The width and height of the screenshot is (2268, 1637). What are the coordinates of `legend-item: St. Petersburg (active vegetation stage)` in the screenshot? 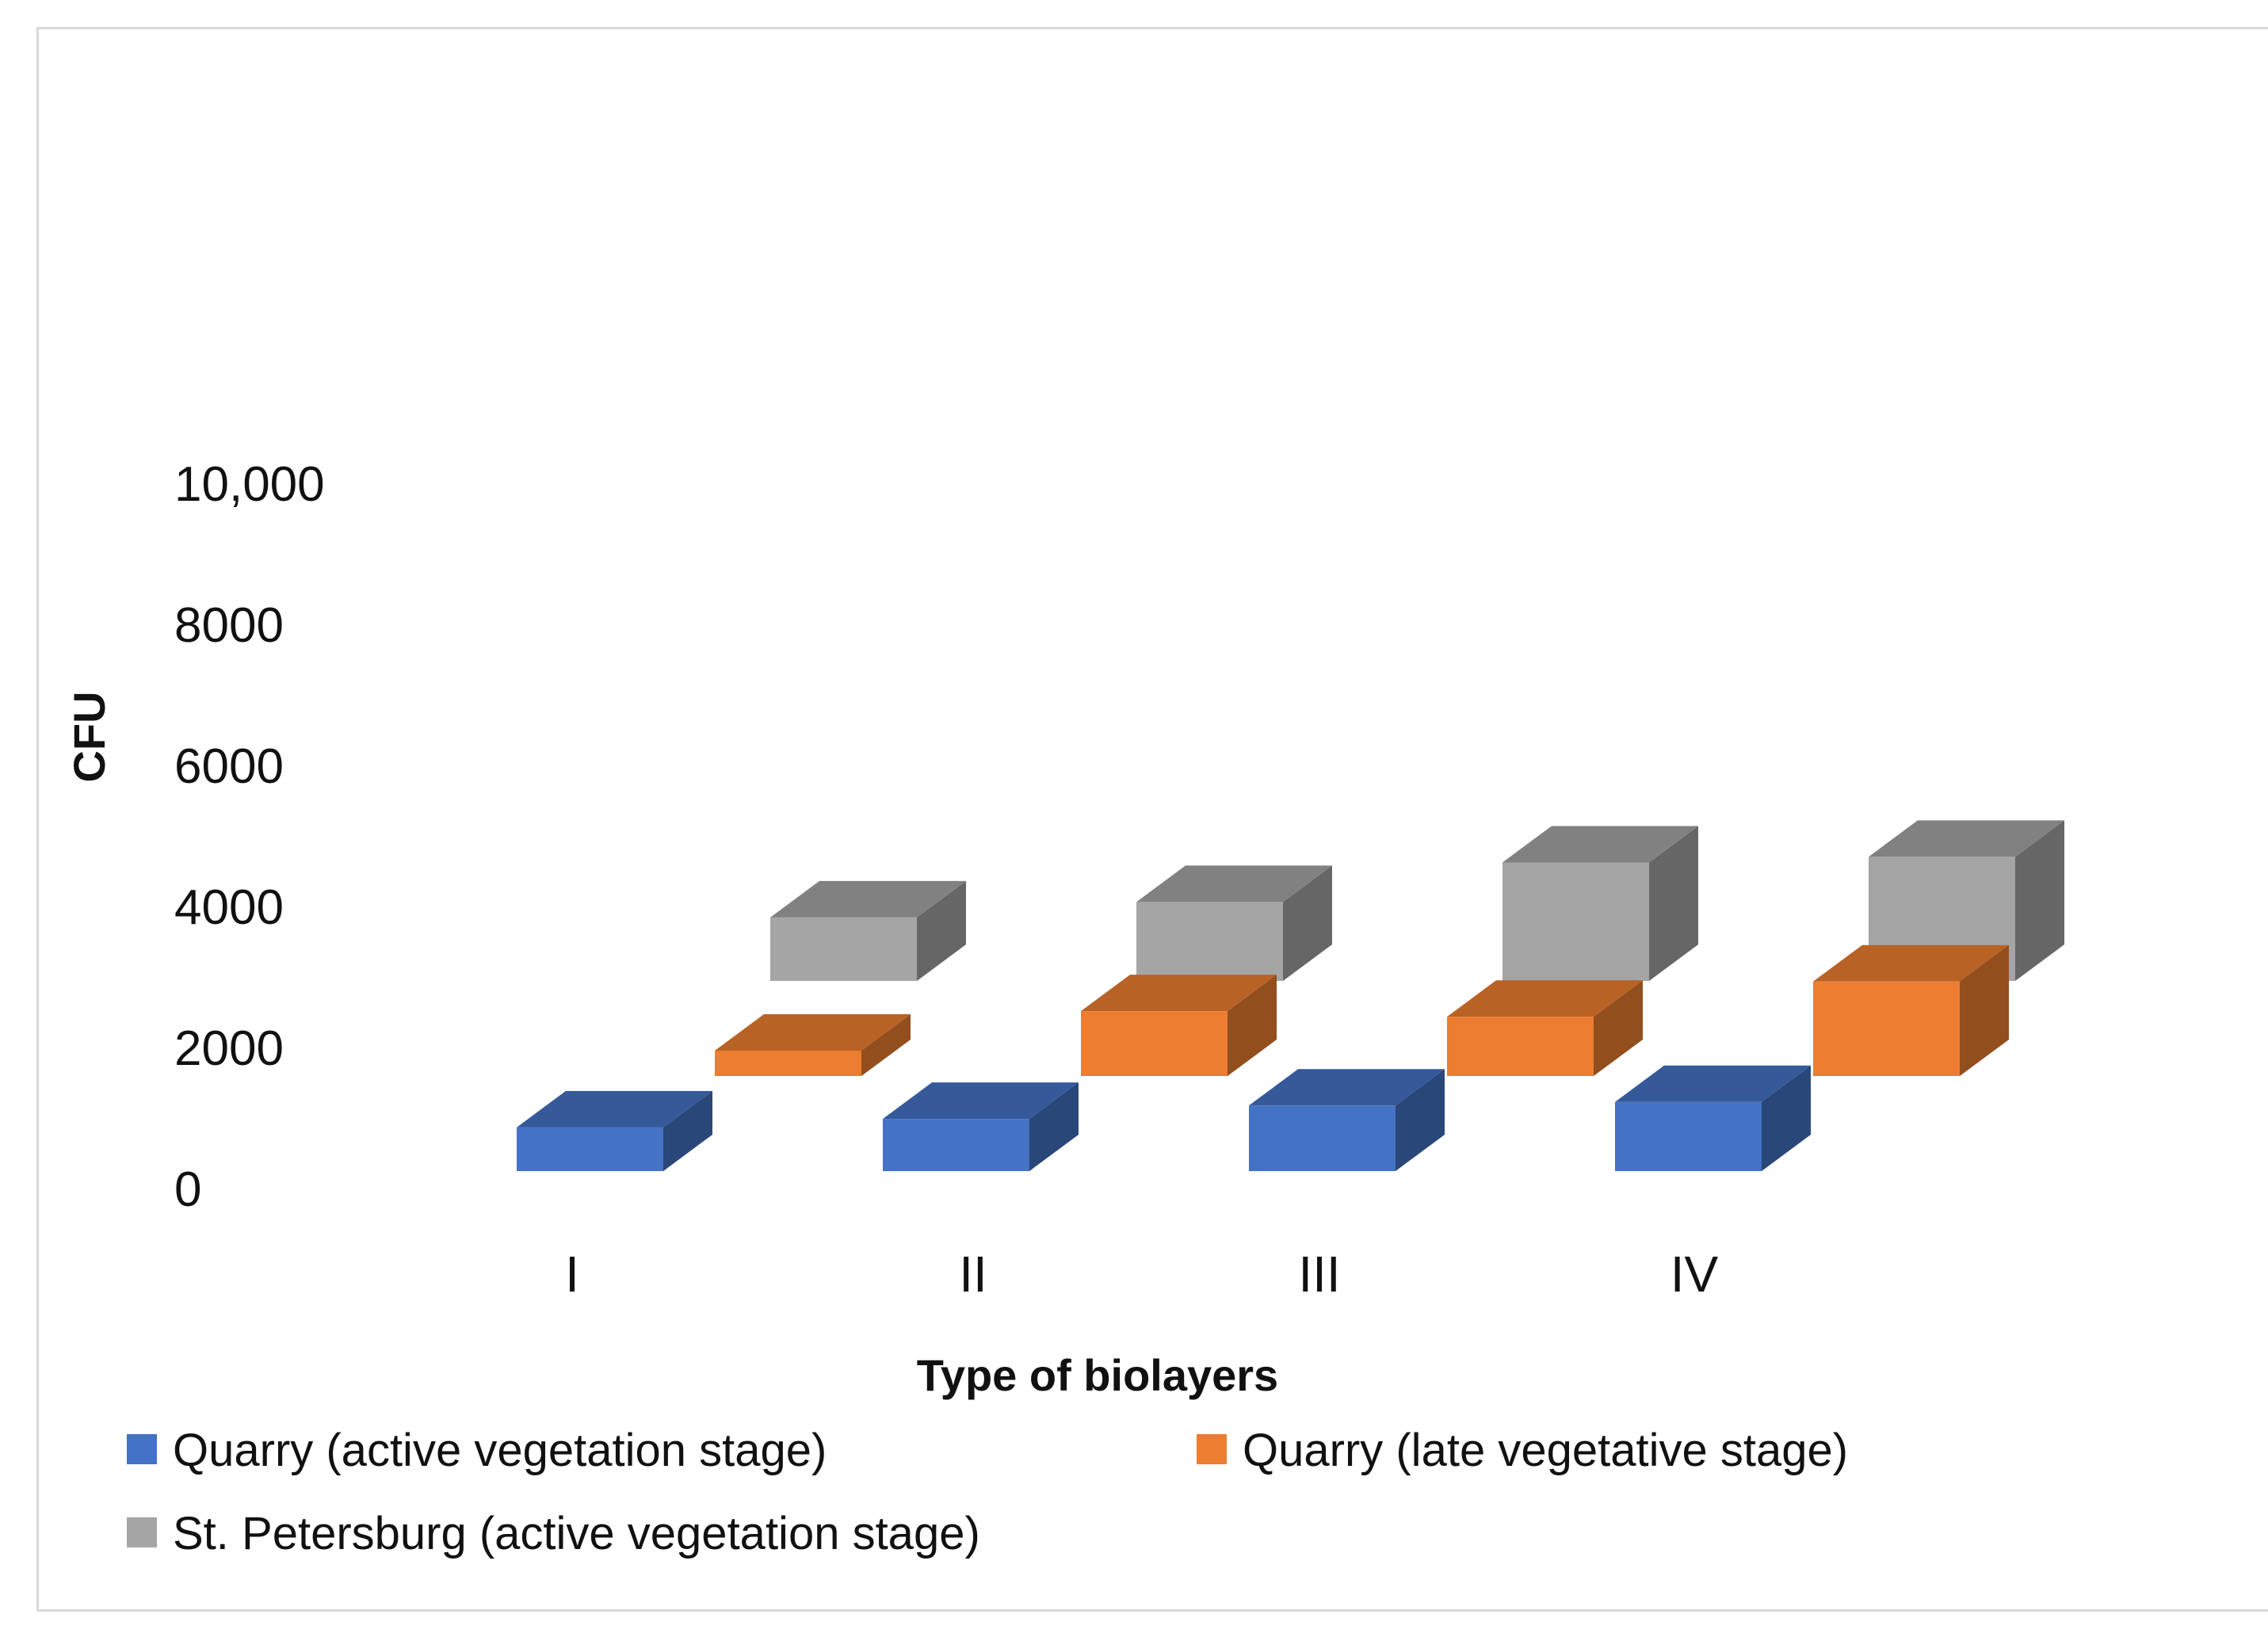 It's located at (553, 1533).